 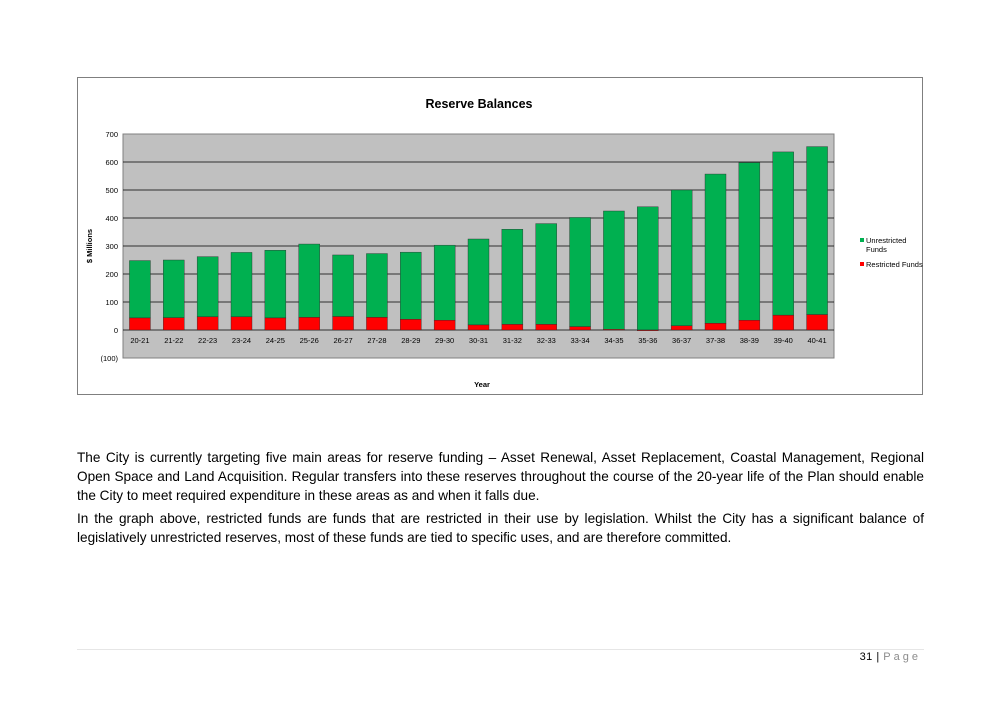 What do you see at coordinates (816, 340) in the screenshot?
I see `x-tick-label: 40-41` at bounding box center [816, 340].